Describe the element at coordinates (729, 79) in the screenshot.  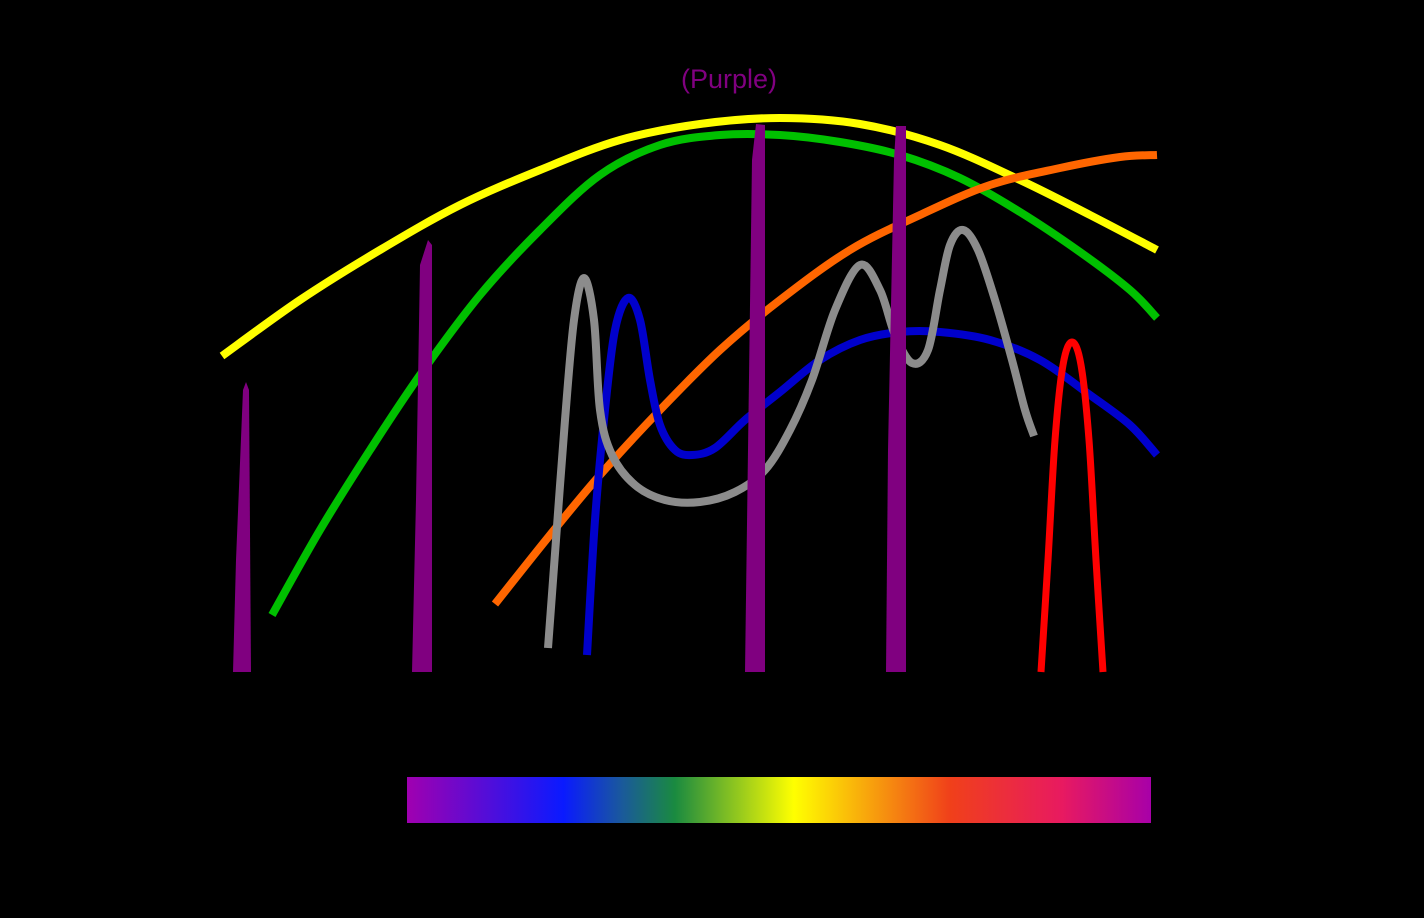
I see `purple-label: (Purple)` at that location.